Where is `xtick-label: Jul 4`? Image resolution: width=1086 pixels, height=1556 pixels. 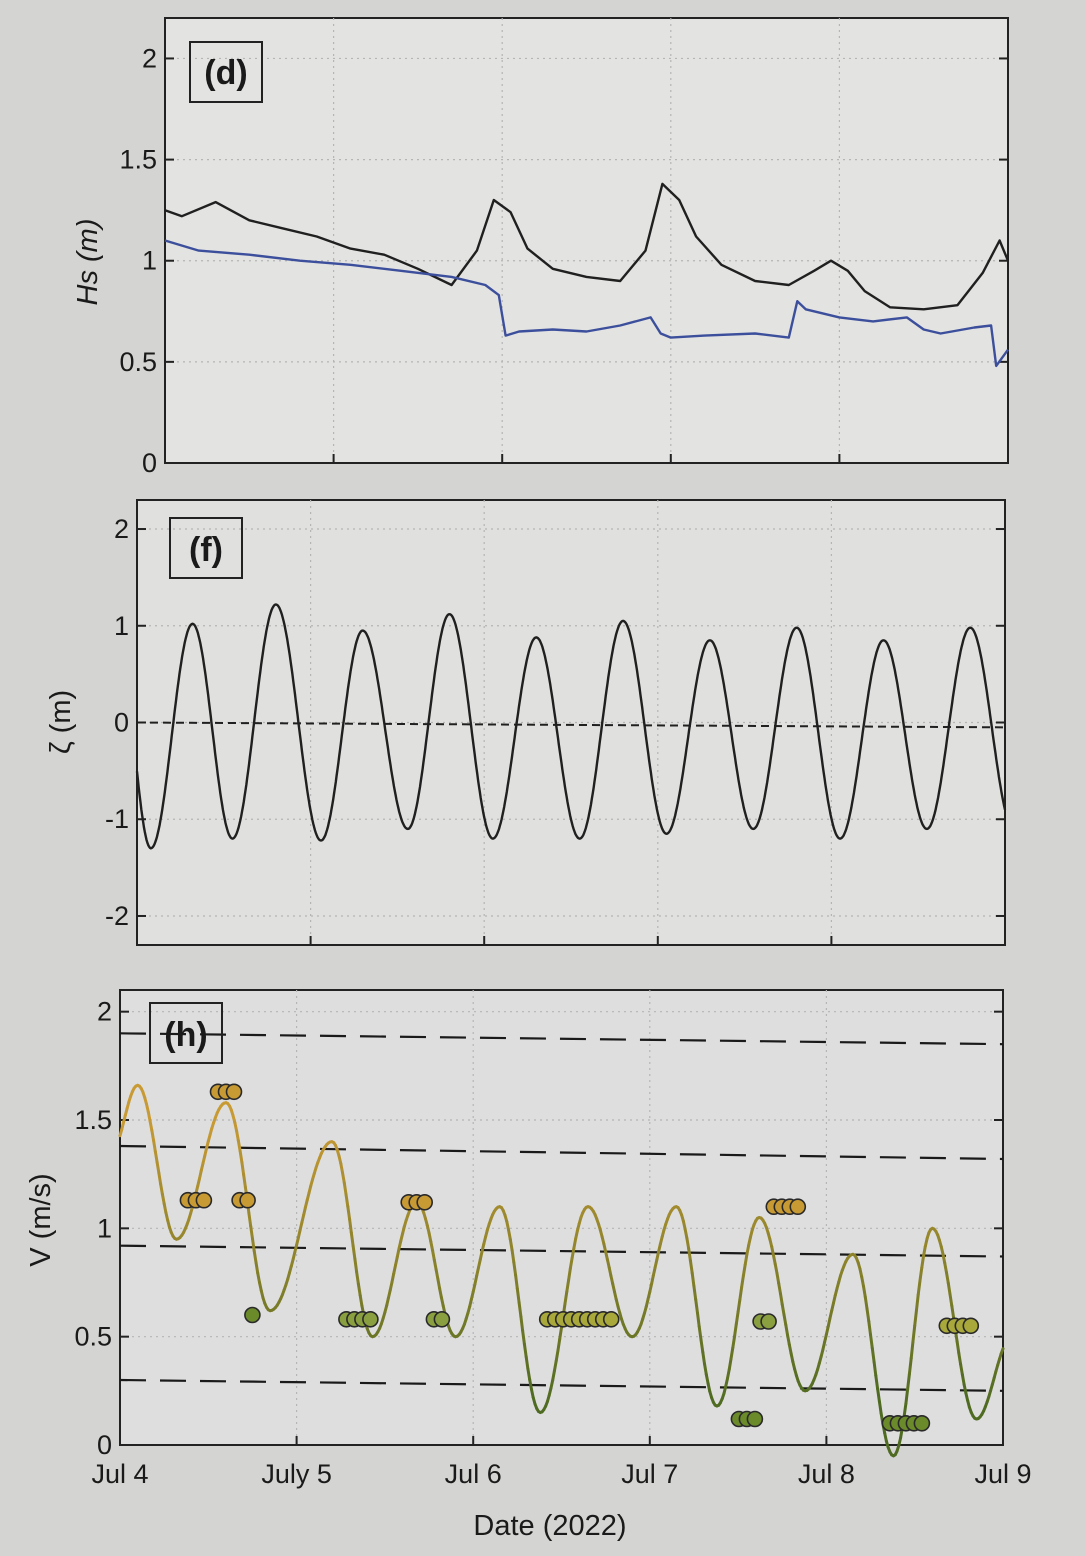
xtick-label: Jul 4 is located at coordinates (119, 1474).